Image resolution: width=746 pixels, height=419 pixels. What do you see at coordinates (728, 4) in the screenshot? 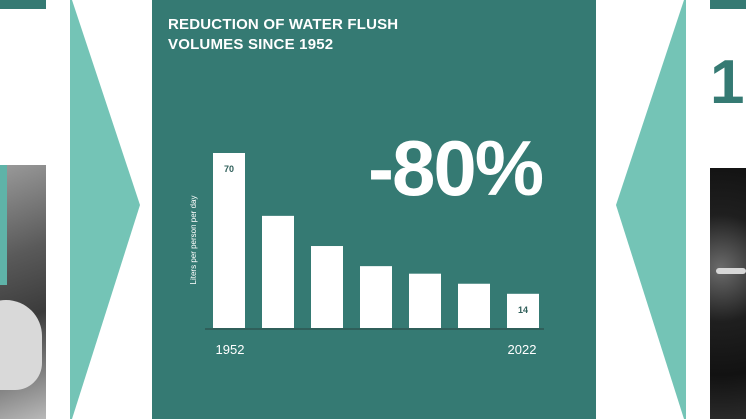
I see `right-accent-bar` at bounding box center [728, 4].